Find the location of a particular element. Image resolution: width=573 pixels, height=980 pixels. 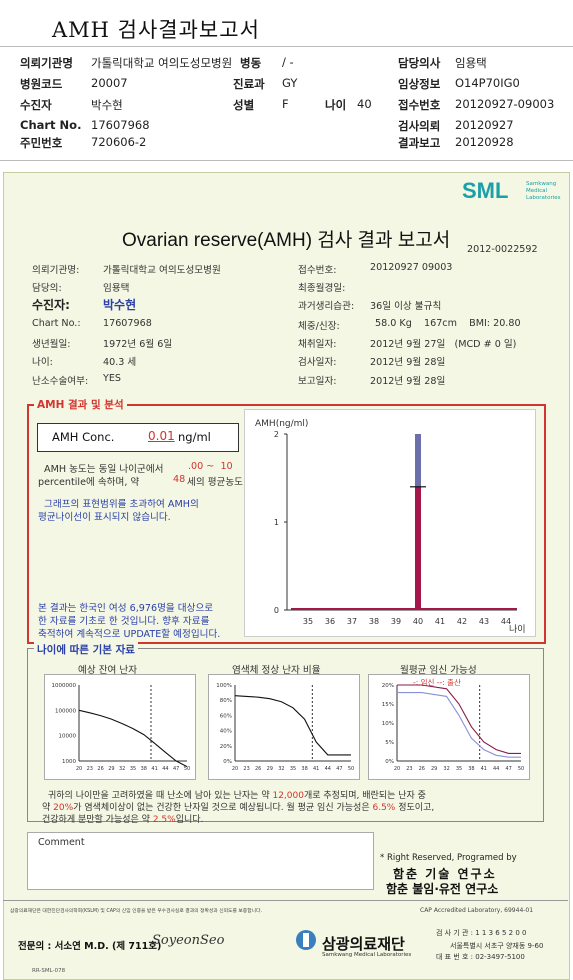

y-tick-label: 1000 is located at coordinates (69, 762).